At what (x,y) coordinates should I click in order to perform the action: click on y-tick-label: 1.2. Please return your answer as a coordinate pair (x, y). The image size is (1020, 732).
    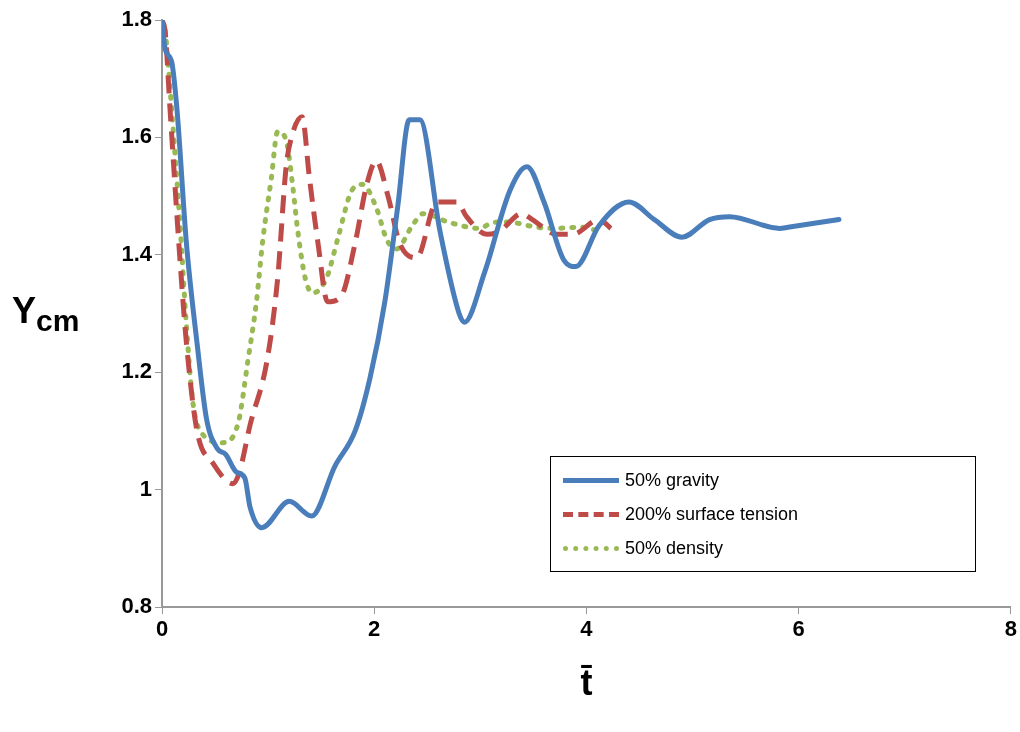
    Looking at the image, I should click on (136, 371).